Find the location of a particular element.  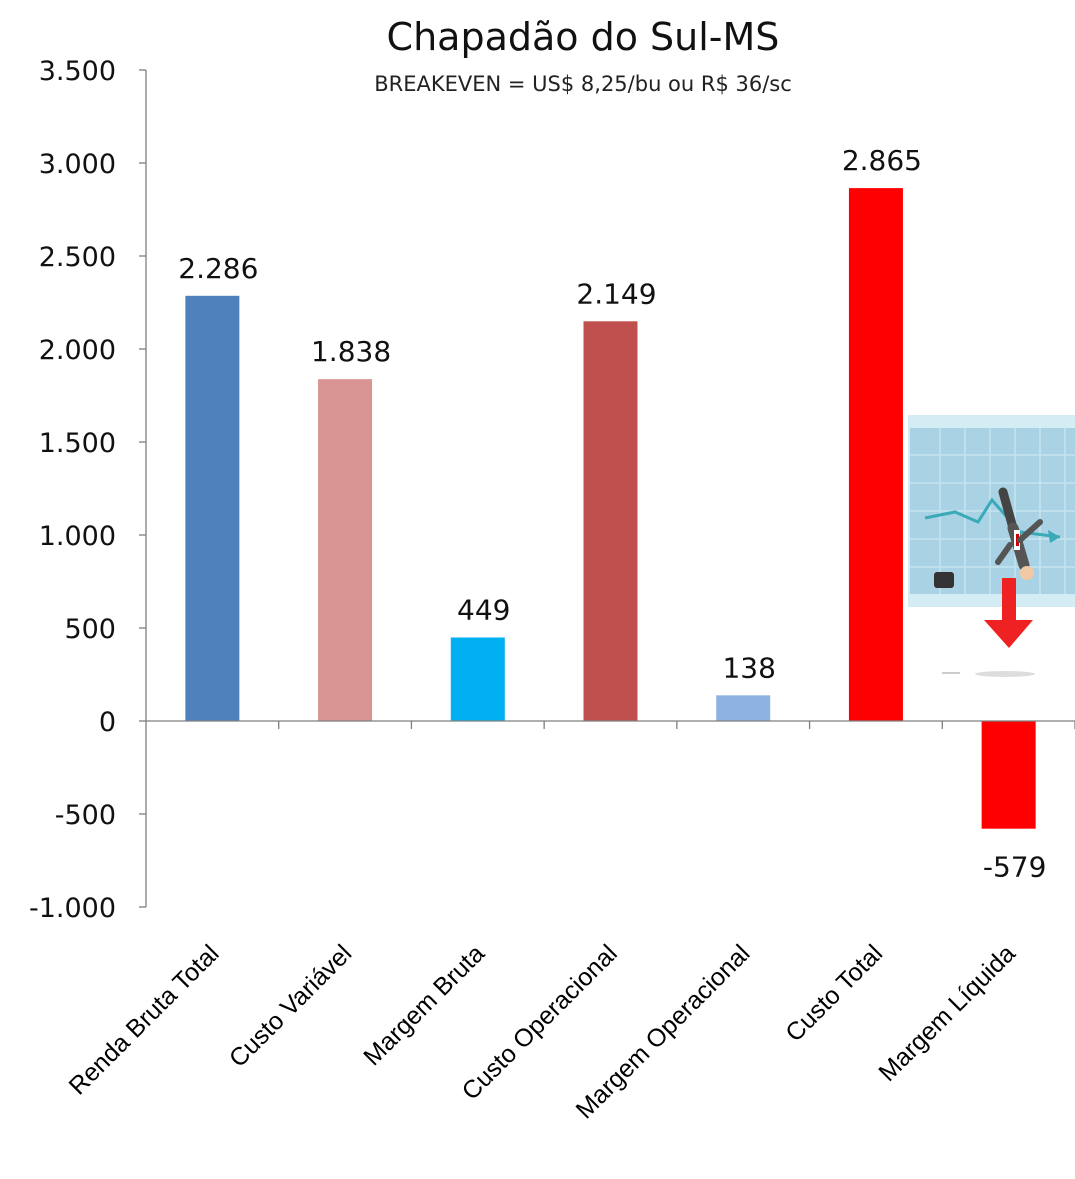

y-tick-label: 3.500 is located at coordinates (77, 71).